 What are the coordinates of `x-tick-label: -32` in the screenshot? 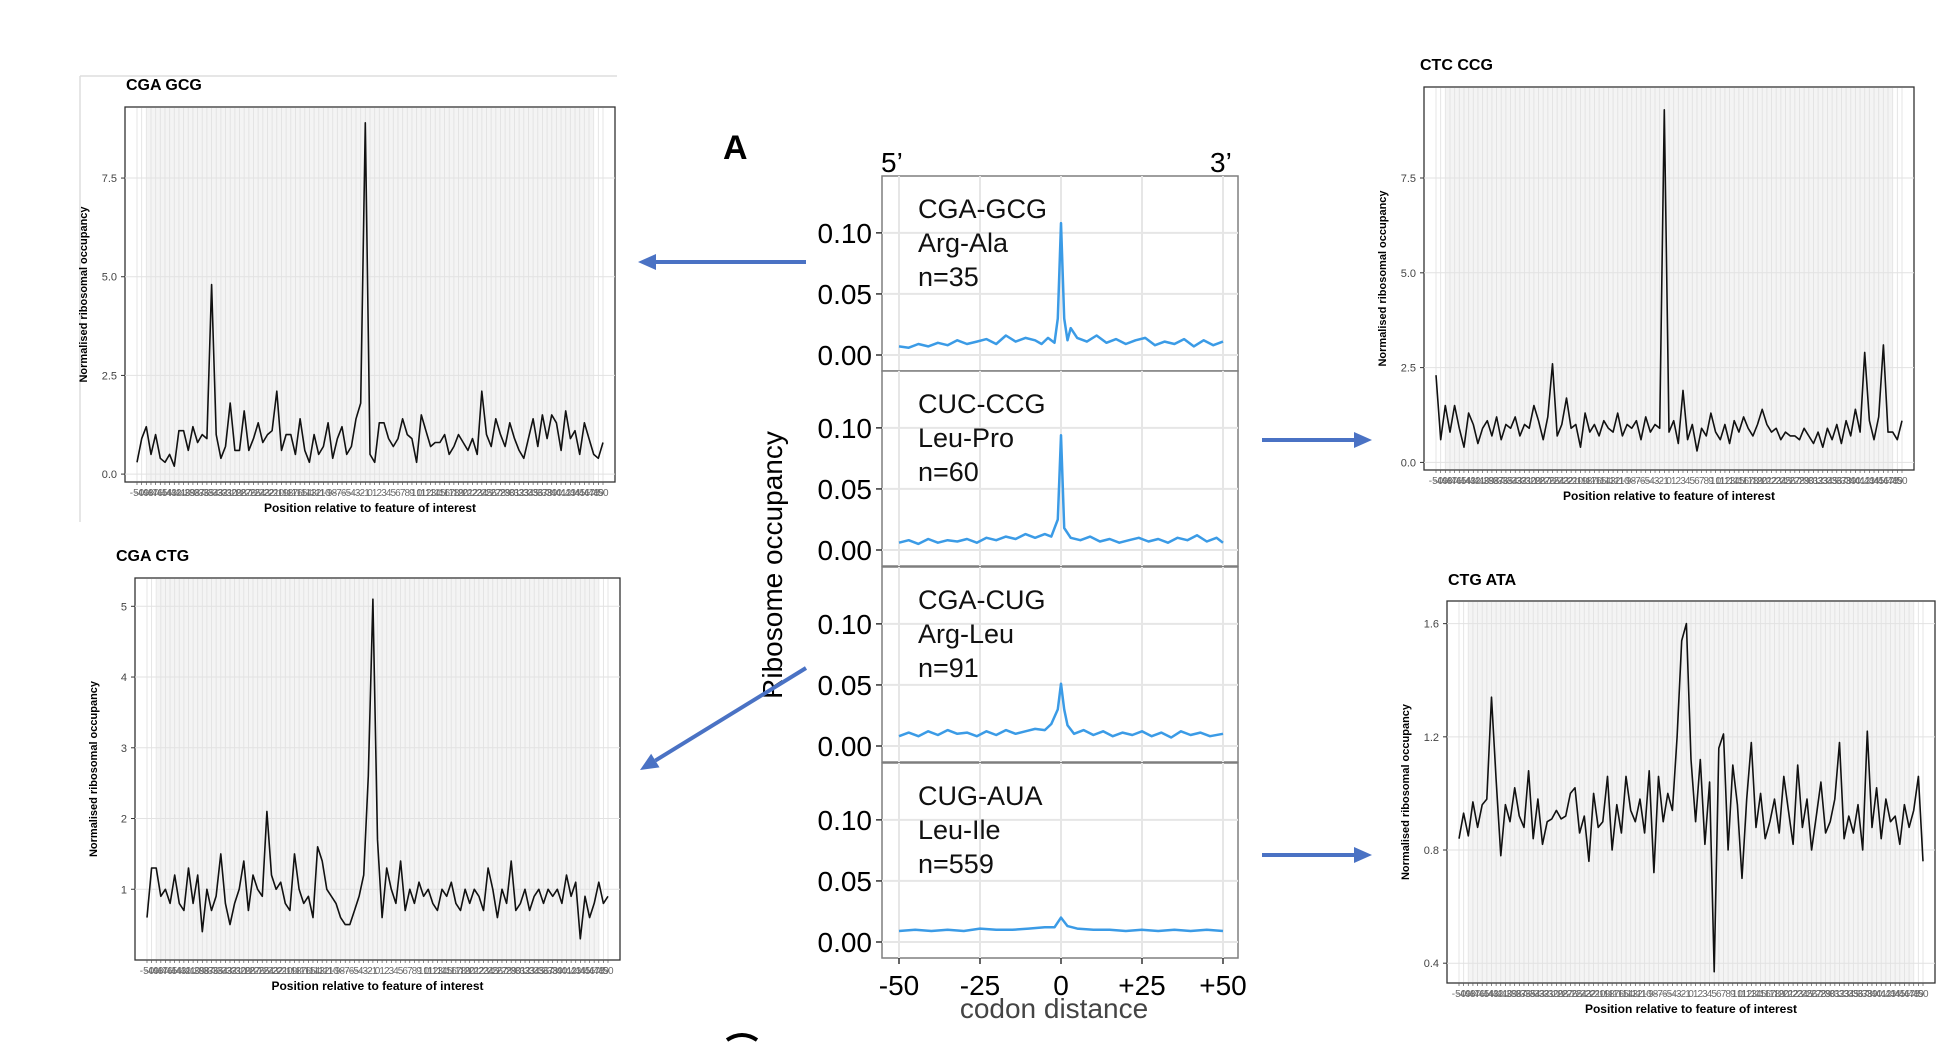 It's located at (1542, 994).